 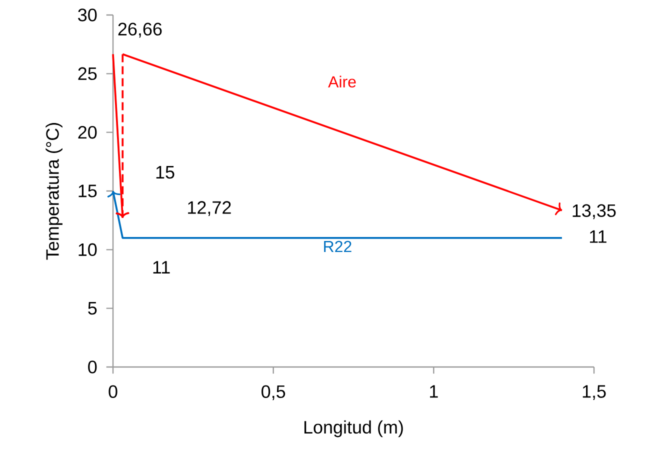 What do you see at coordinates (594, 212) in the screenshot?
I see `annotation: 13,35` at bounding box center [594, 212].